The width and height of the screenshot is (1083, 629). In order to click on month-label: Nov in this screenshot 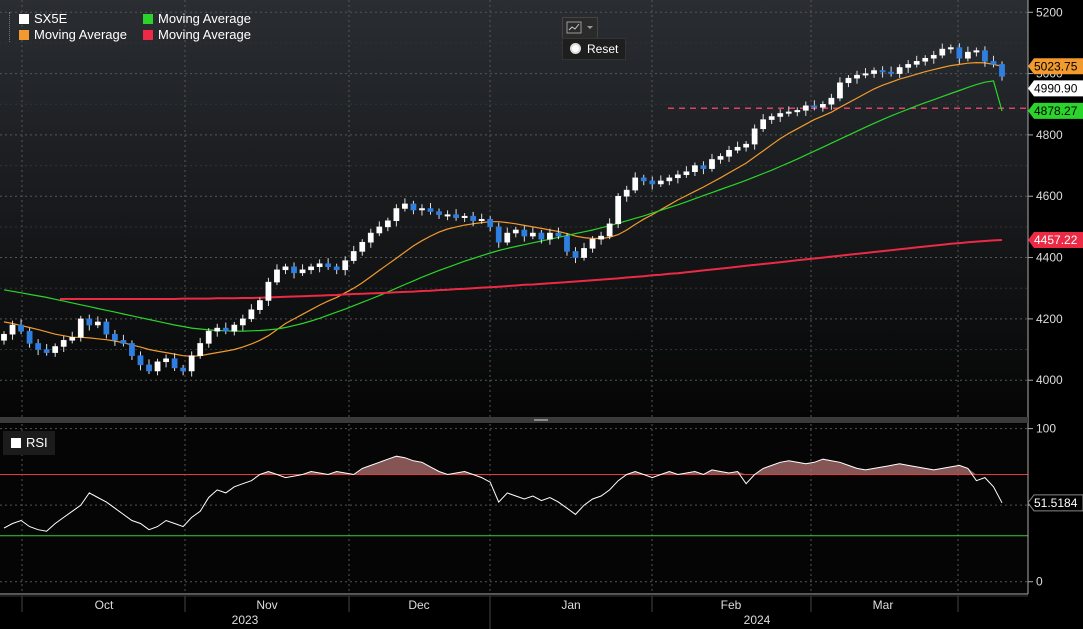, I will do `click(266, 605)`.